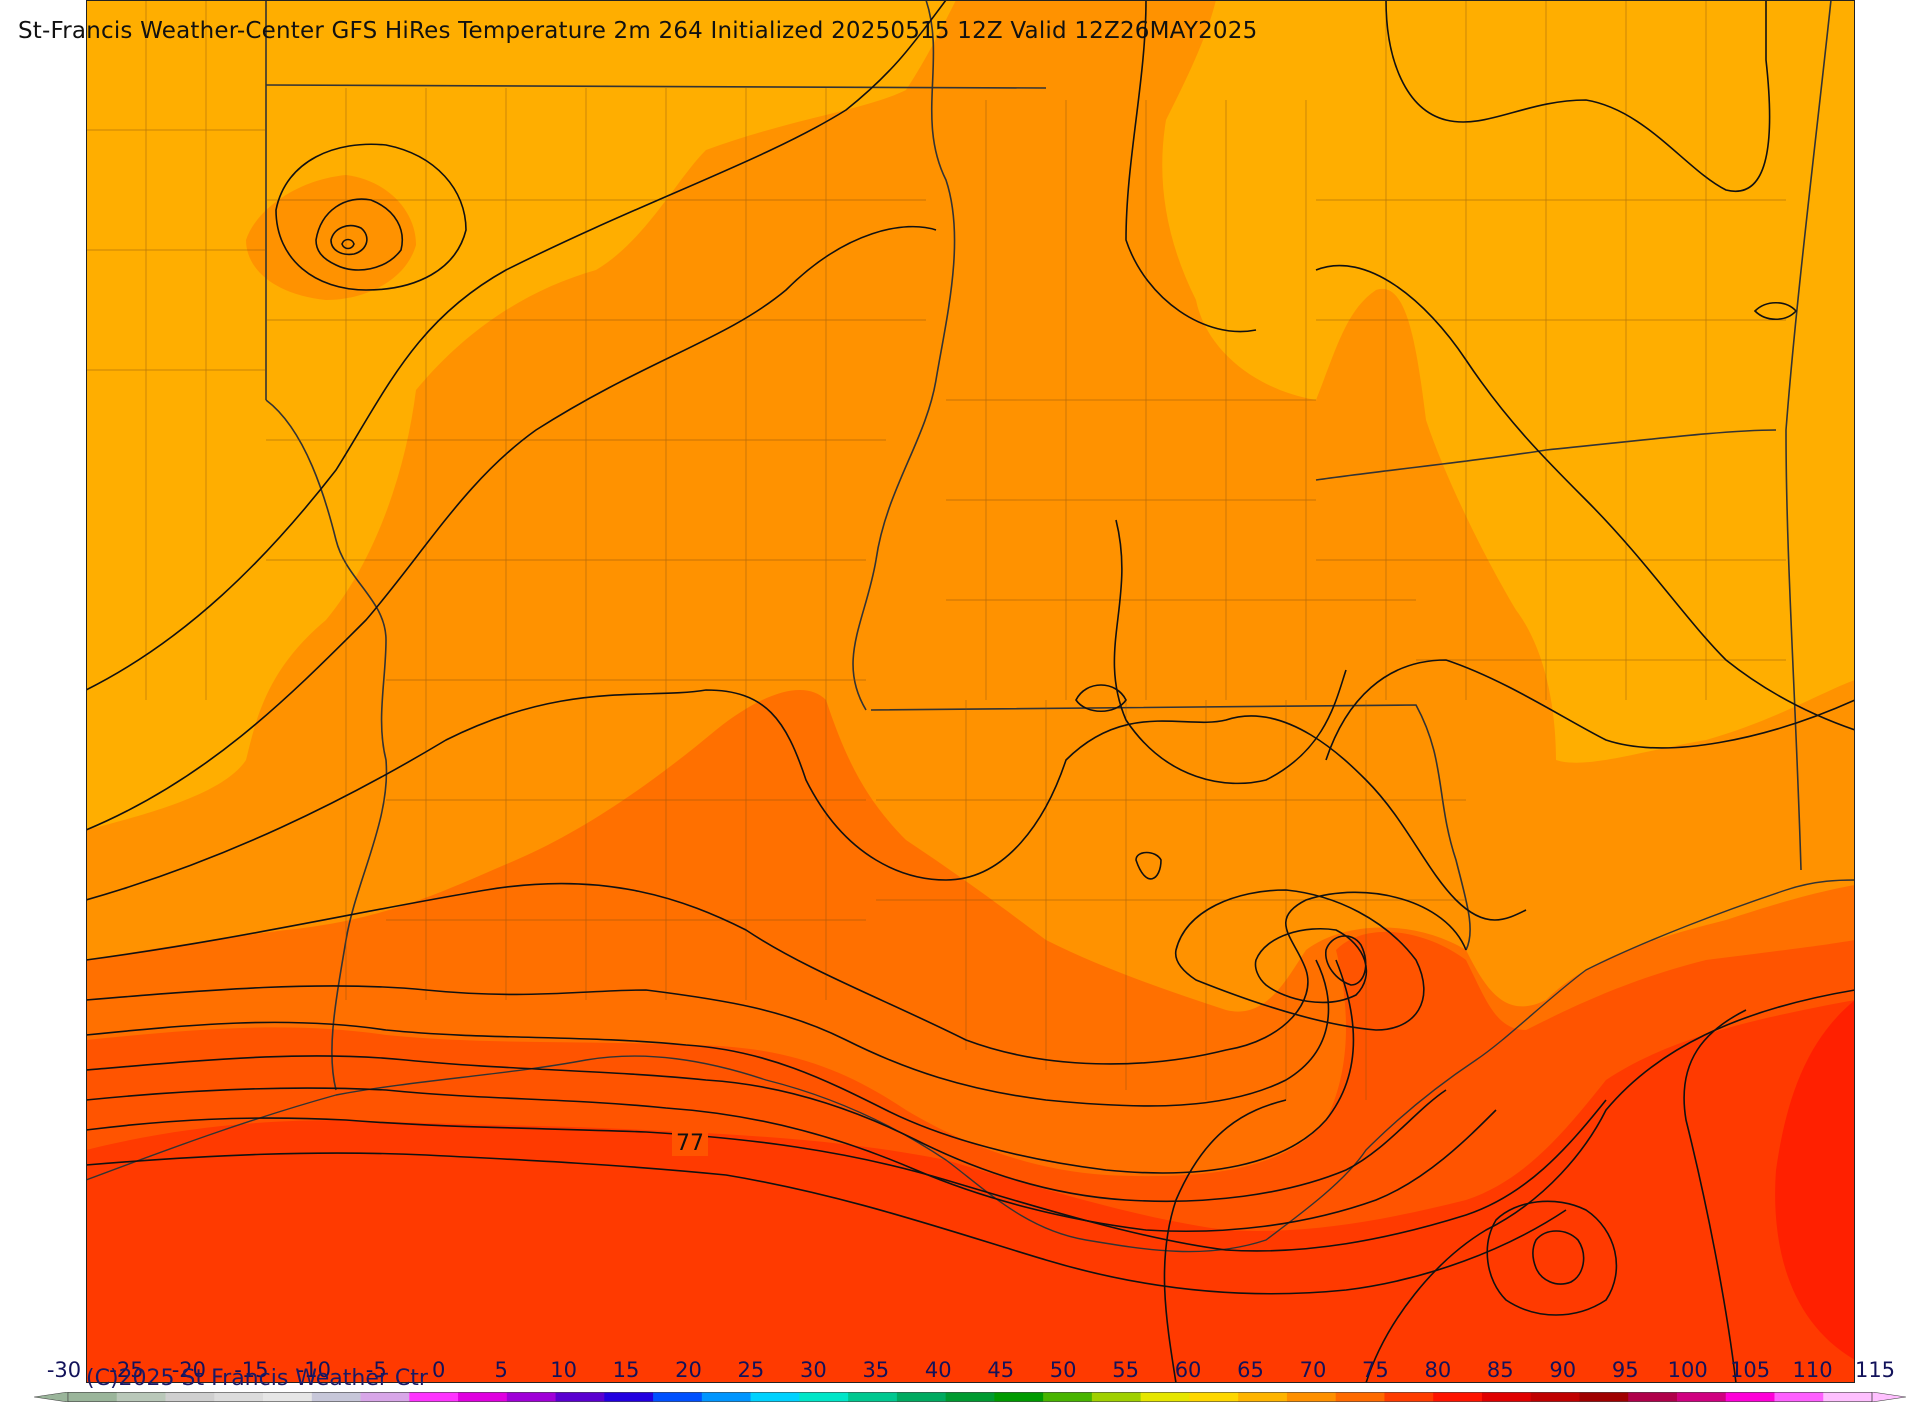 The image size is (1920, 1402). I want to click on legend-tick-label: 70, so click(1313, 1370).